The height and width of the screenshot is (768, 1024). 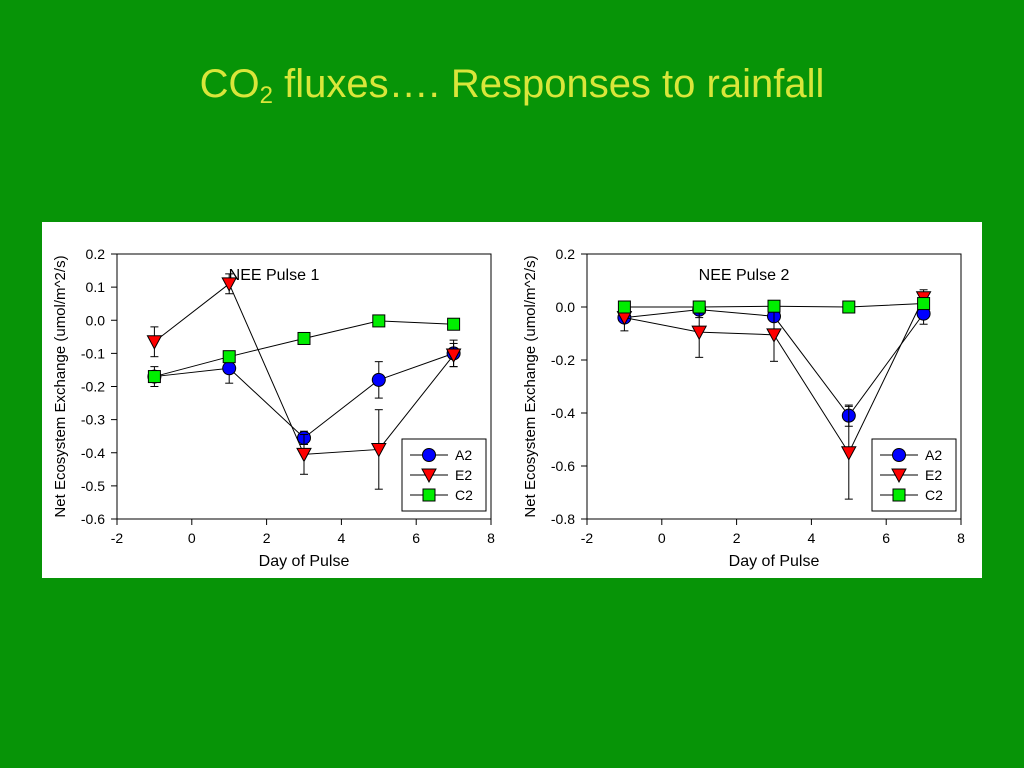 What do you see at coordinates (93, 486) in the screenshot?
I see `y-tick-label: -0.5` at bounding box center [93, 486].